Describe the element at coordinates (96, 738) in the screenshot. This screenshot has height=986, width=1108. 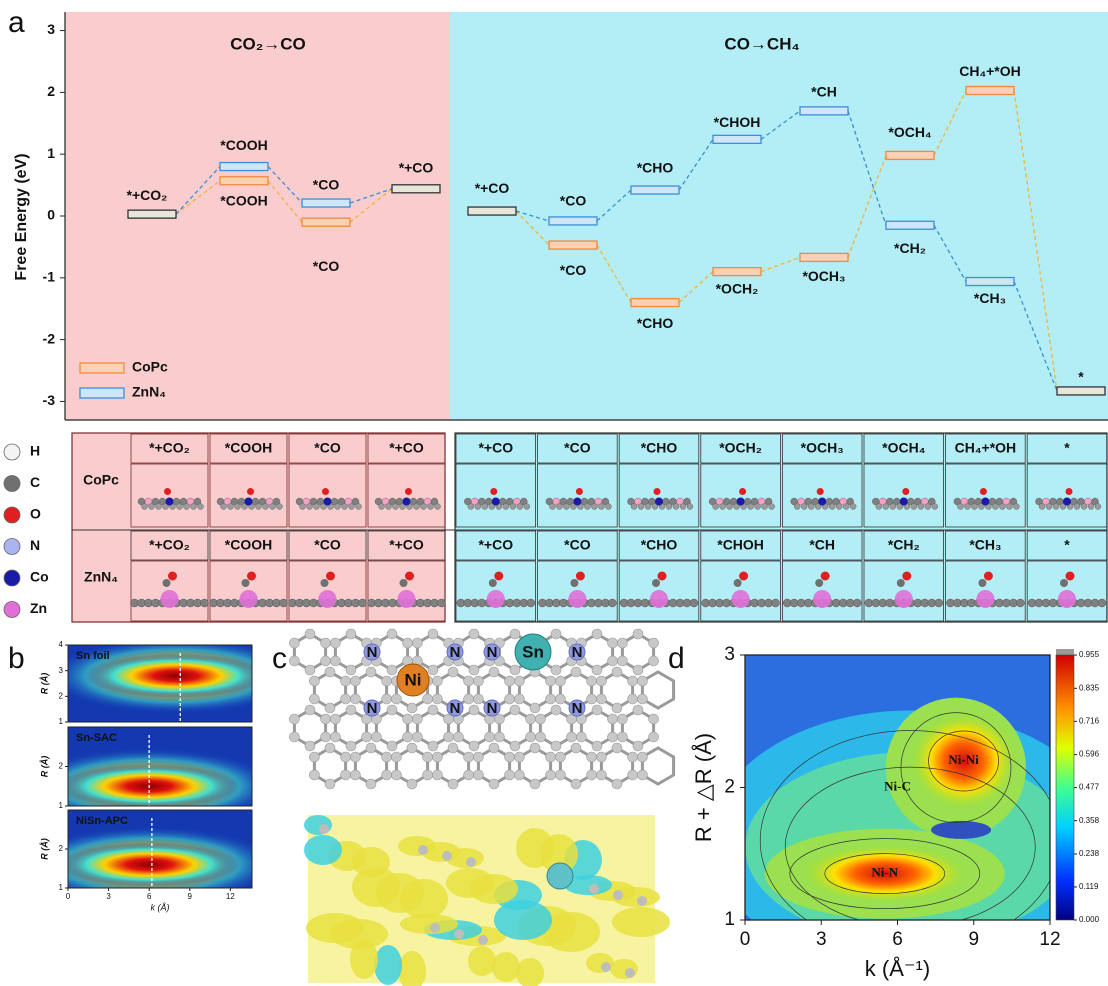
I see `subplot-title: Sn-SAC` at that location.